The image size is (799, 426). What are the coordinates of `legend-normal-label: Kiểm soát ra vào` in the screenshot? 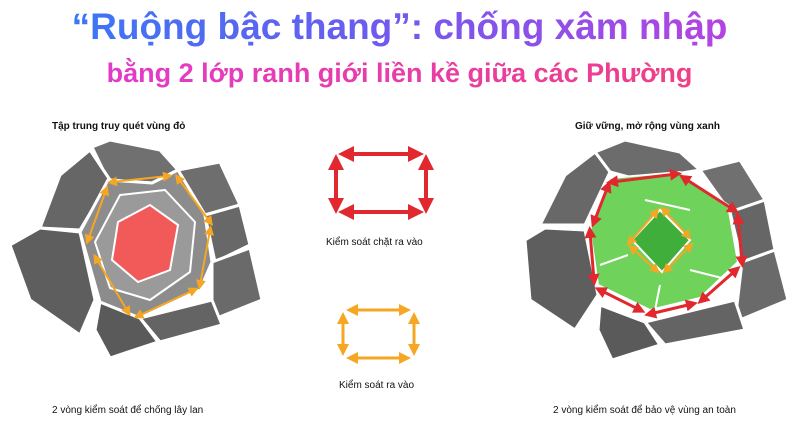 It's located at (377, 385).